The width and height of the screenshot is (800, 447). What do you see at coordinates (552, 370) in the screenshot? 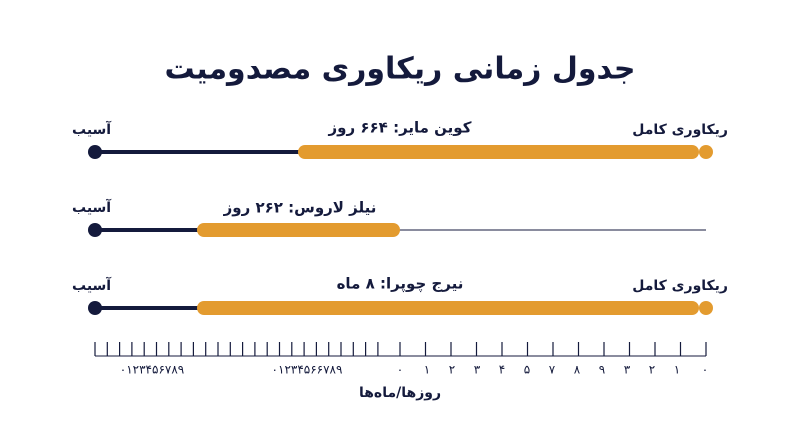
I see `tick-label: ۷` at bounding box center [552, 370].